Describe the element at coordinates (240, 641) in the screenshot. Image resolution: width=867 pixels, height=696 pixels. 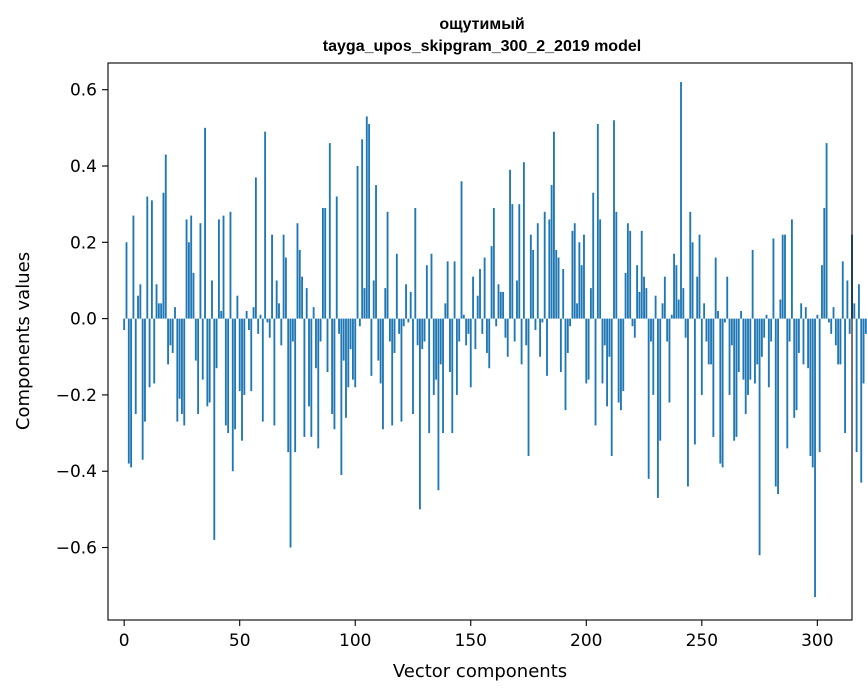
I see `x-tick-label: 50` at that location.